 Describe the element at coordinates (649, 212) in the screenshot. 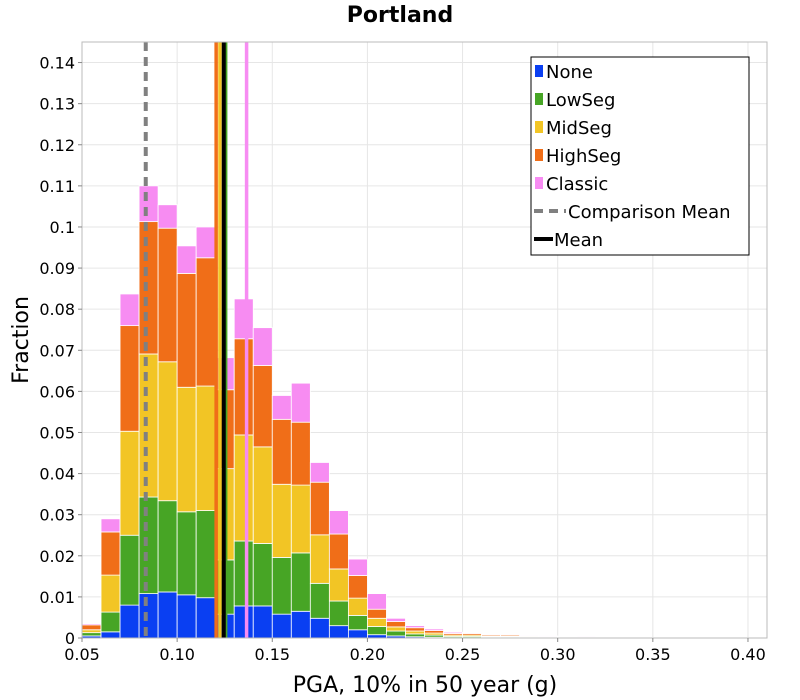

I see `legend-label-comparison-mean: Comparison Mean` at that location.